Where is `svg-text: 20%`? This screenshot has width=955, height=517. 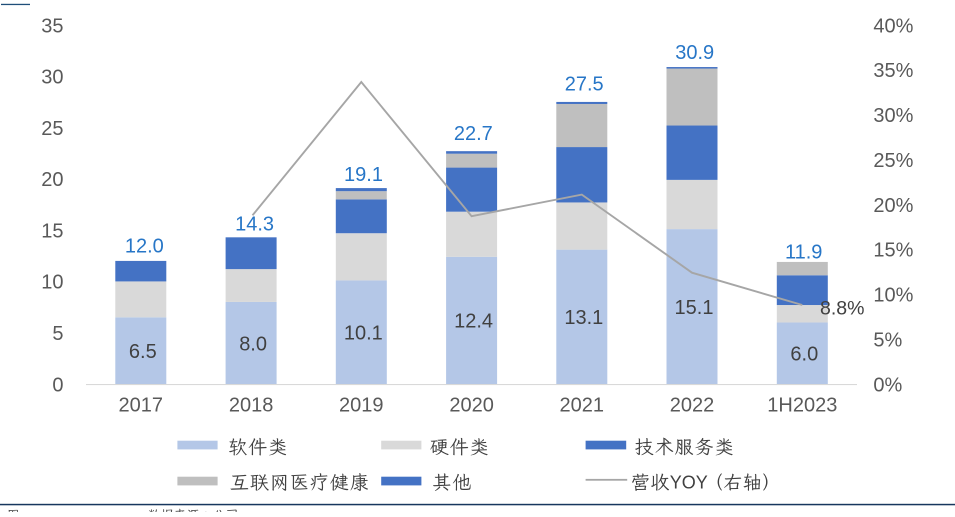
svg-text: 20% is located at coordinates (893, 206).